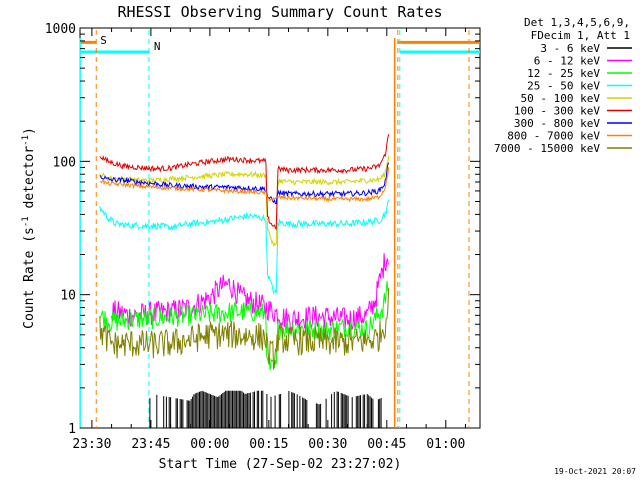 The image size is (640, 480). I want to click on series-line-7000-15000-kev, so click(244, 328).